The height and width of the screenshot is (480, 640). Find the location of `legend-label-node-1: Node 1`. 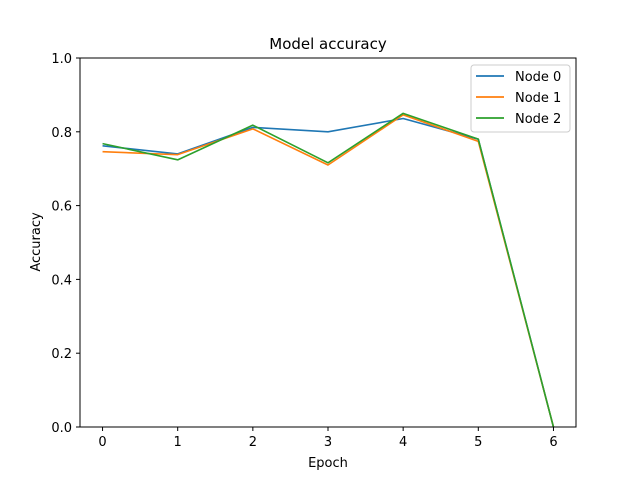

legend-label-node-1: Node 1 is located at coordinates (538, 98).